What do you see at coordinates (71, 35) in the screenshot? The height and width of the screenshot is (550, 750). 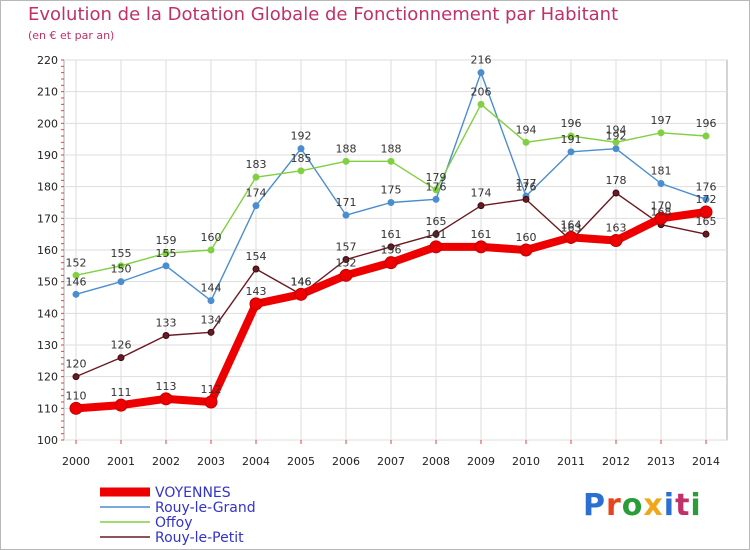 I see `chart-subtitle: (en € et par an)` at bounding box center [71, 35].